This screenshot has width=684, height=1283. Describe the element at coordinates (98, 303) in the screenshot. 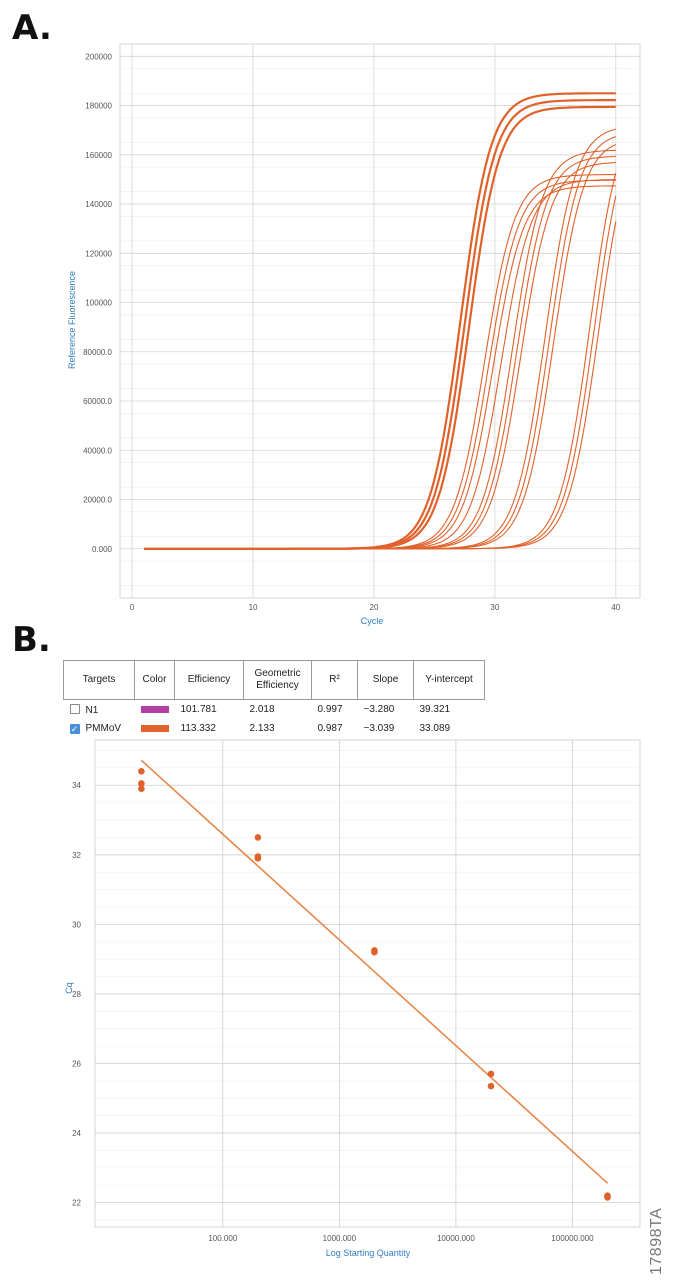

I see `y-tick-label: 100000` at that location.